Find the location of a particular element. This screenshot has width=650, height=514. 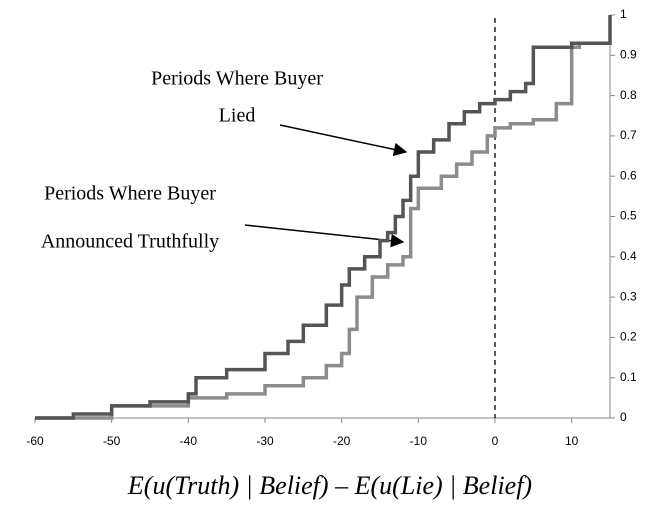

x-tick-label: -60 is located at coordinates (35, 441).